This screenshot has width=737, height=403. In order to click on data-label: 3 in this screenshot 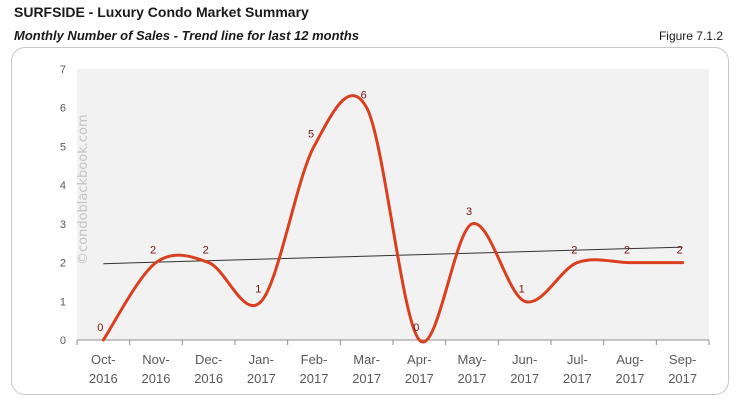, I will do `click(469, 212)`.